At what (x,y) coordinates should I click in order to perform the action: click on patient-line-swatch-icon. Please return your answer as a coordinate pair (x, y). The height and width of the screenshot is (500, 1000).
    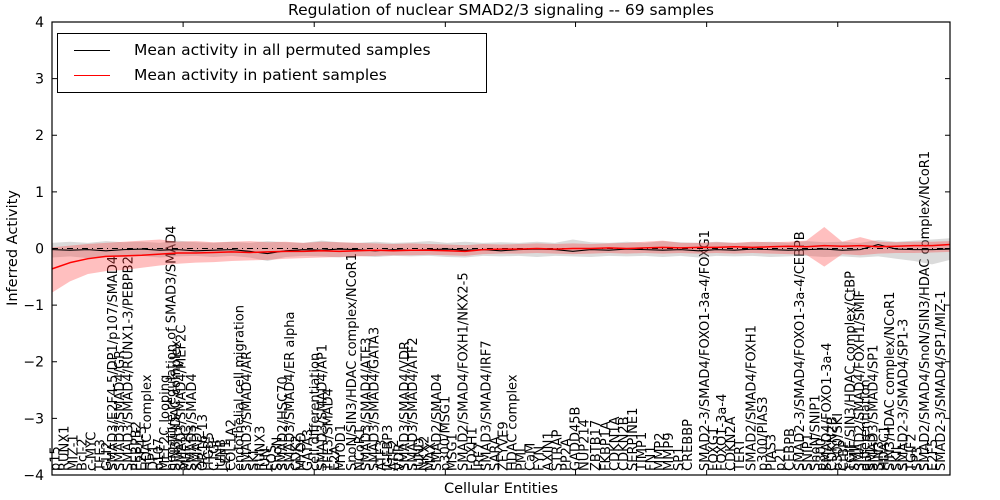
    Looking at the image, I should click on (92, 75).